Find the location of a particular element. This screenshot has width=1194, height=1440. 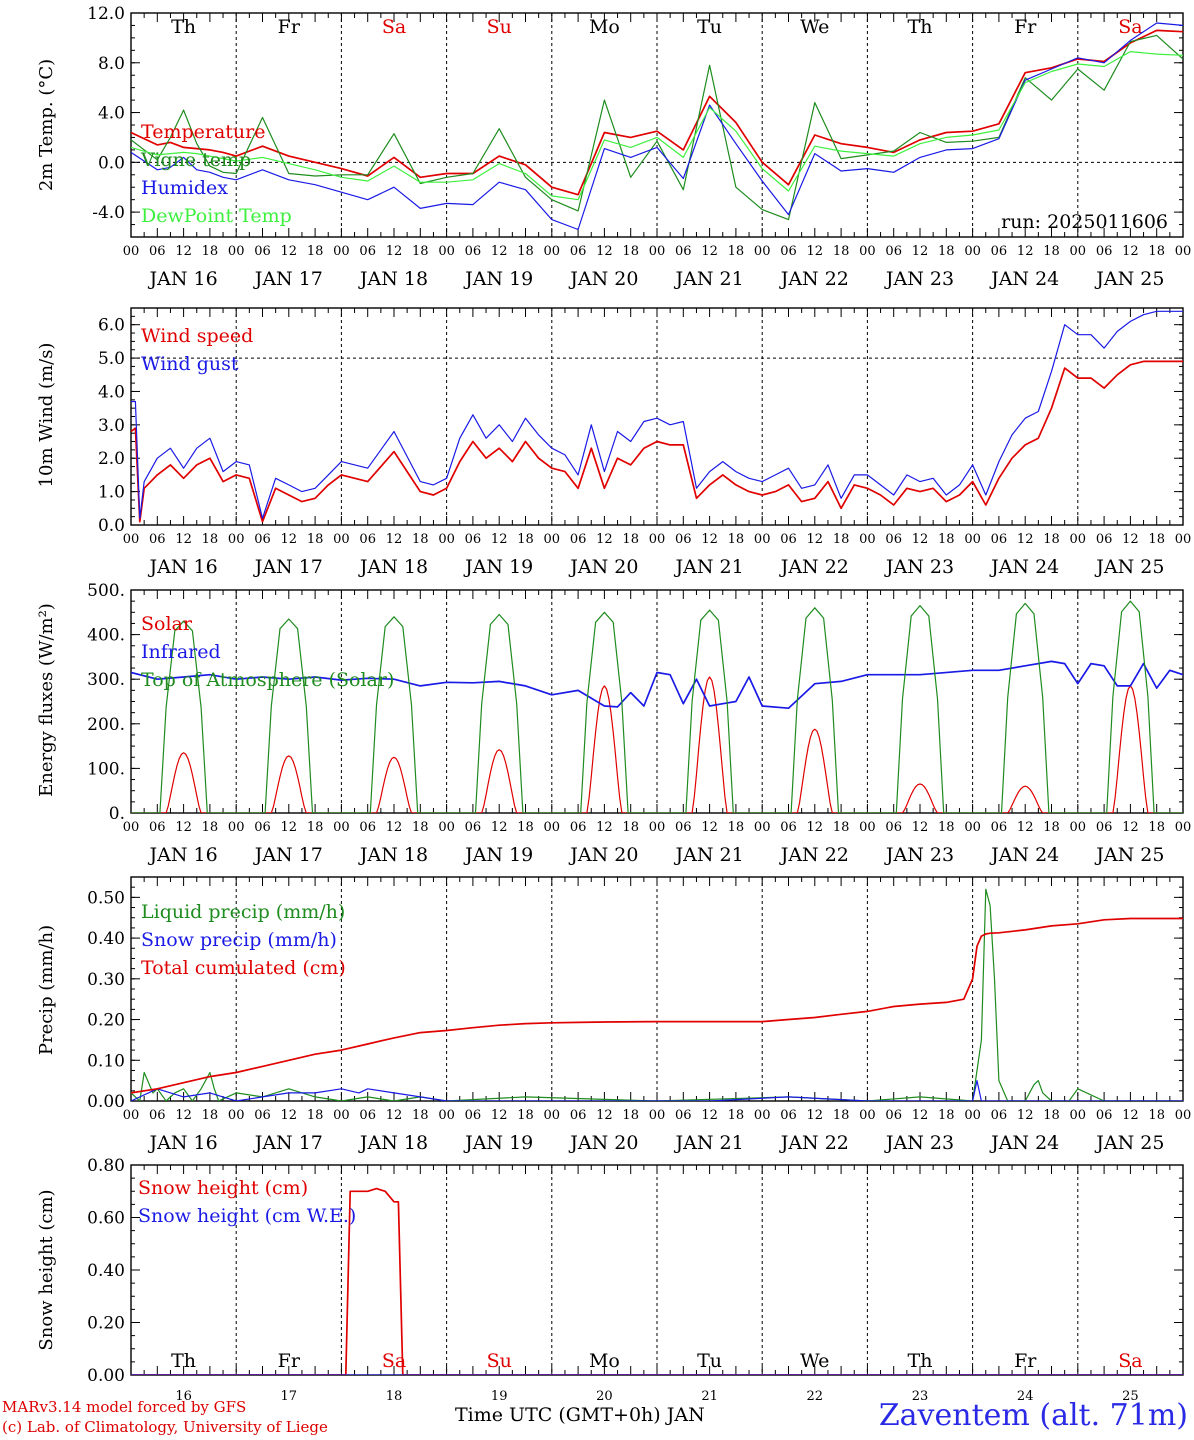

y-tick-label: 0.60 is located at coordinates (106, 1219).